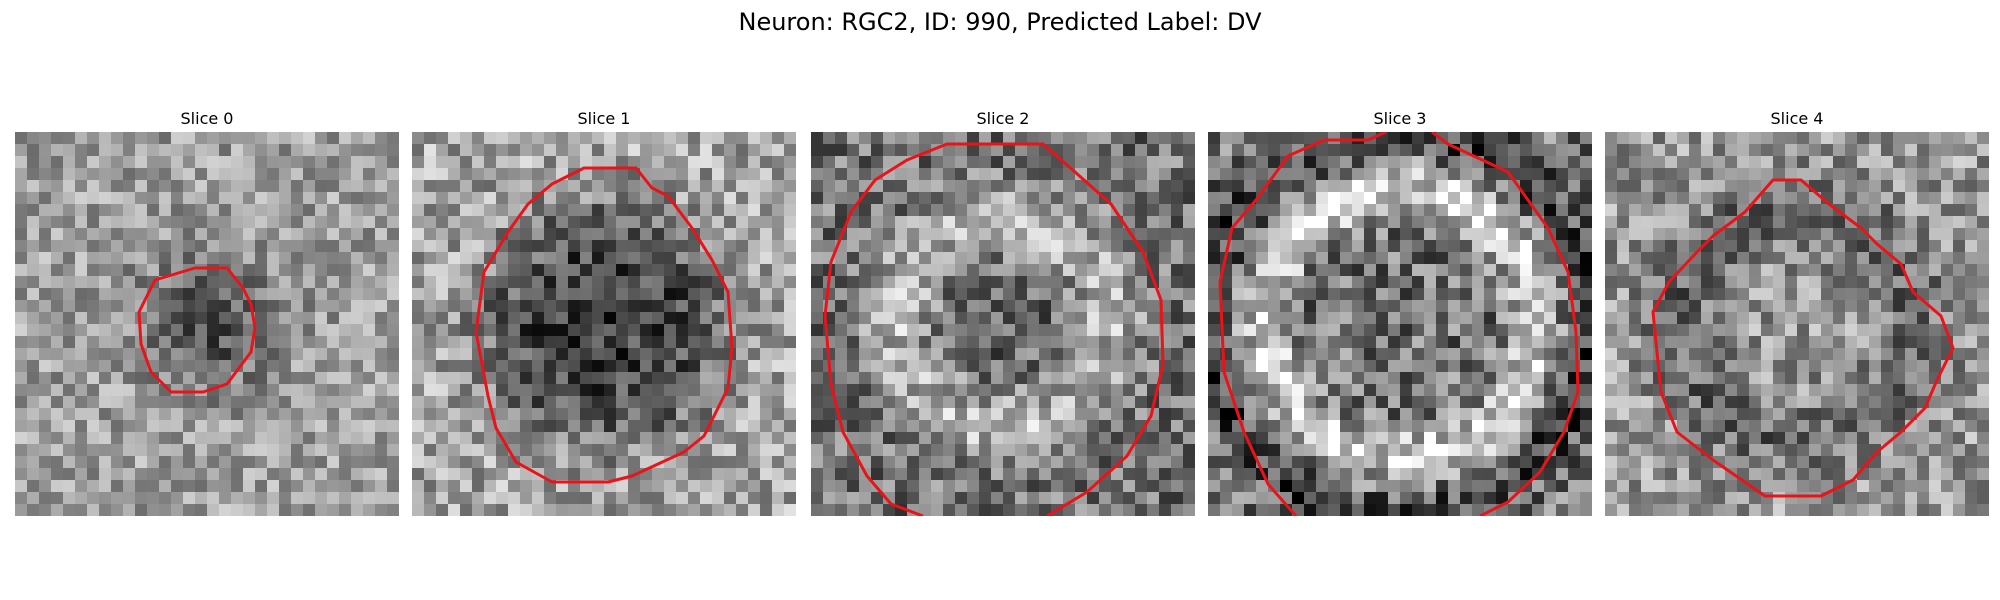 This screenshot has width=2000, height=600. I want to click on slice-panel-4: Slice 4, so click(1797, 312).